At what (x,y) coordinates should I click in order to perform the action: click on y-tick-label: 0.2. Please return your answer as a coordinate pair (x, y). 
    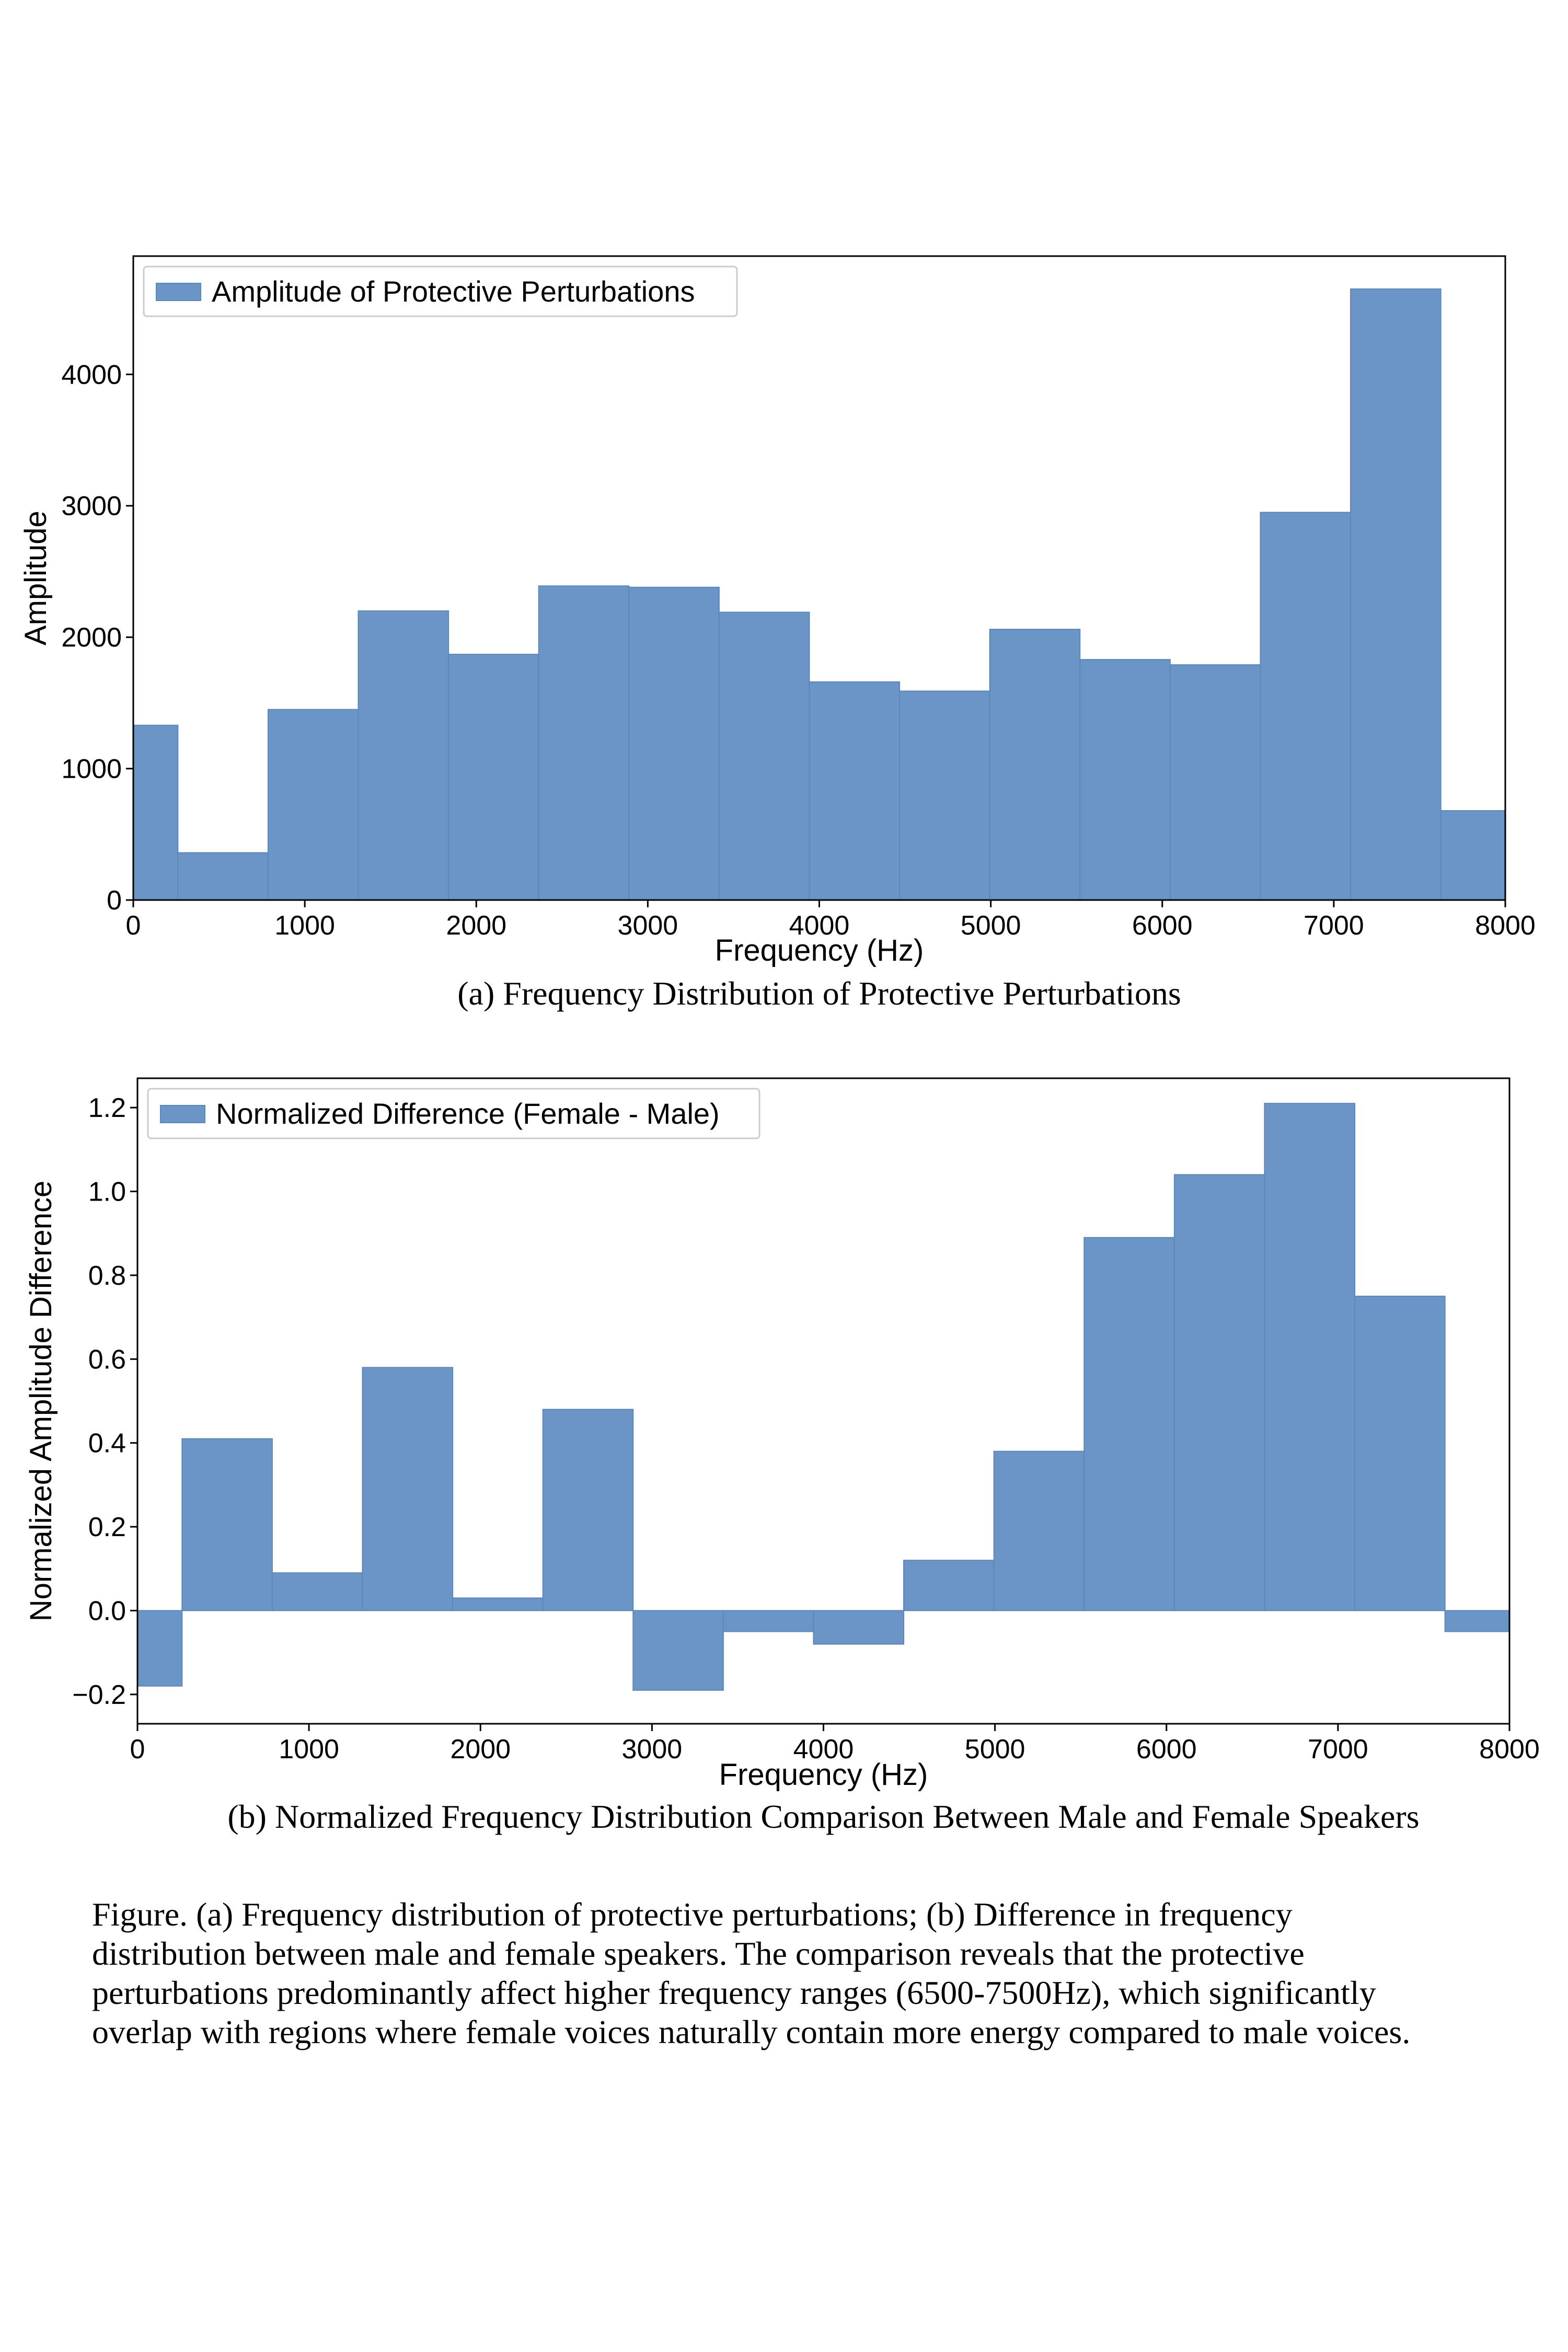
    Looking at the image, I should click on (107, 1527).